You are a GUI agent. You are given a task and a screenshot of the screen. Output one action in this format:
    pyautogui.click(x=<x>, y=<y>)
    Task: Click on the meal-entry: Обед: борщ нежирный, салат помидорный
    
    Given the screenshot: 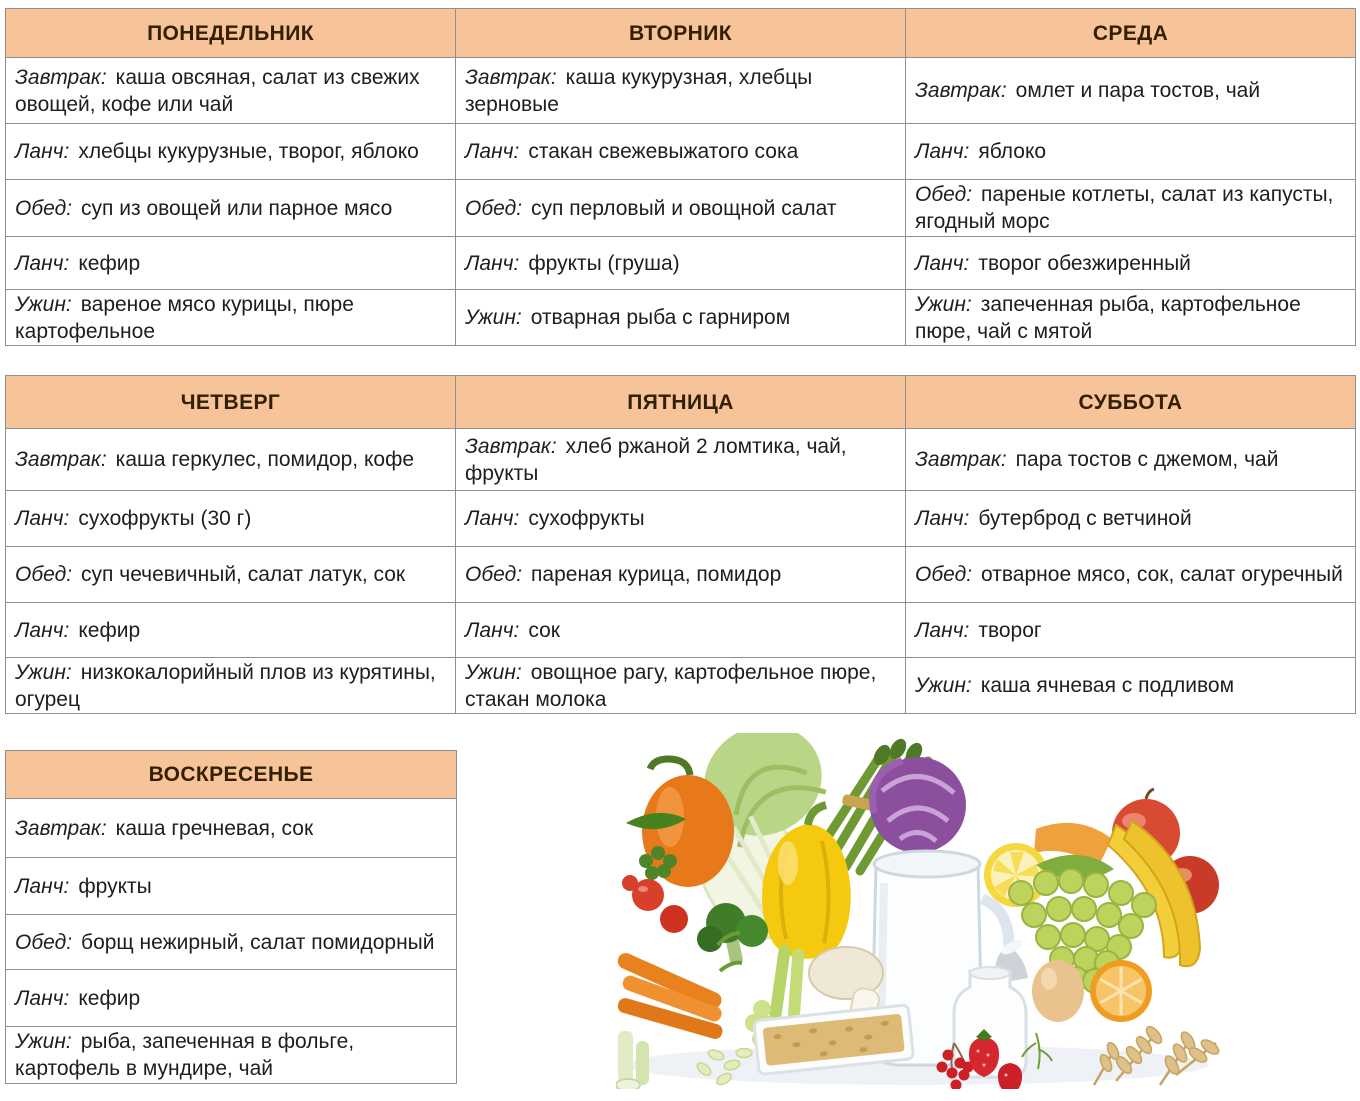 What is the action you would take?
    pyautogui.click(x=225, y=942)
    